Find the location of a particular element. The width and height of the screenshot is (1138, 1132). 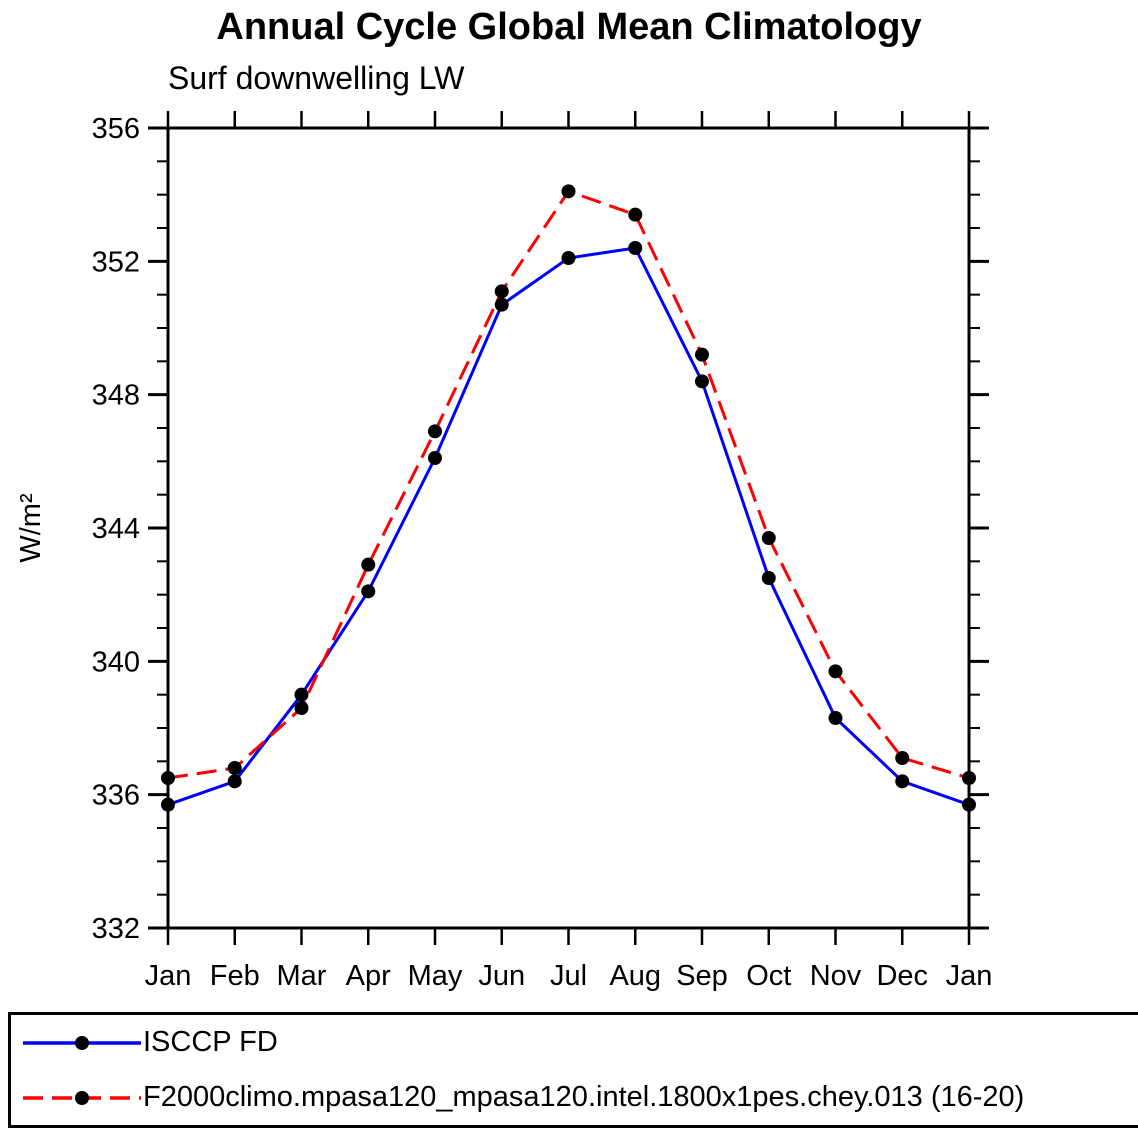

y-tick-label: 356 is located at coordinates (116, 129).